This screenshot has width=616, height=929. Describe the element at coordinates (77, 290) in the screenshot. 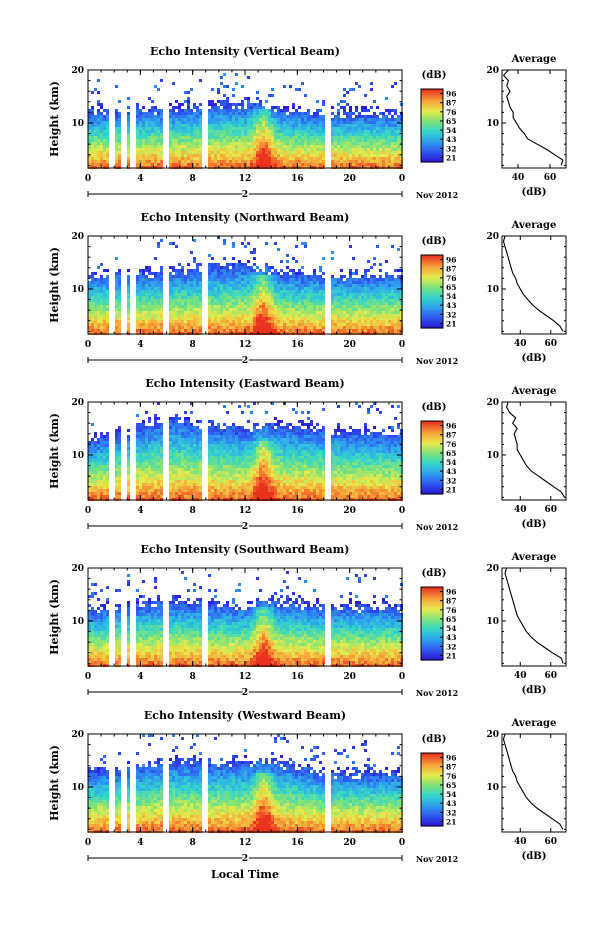

I see `y-tick-label: 10` at that location.